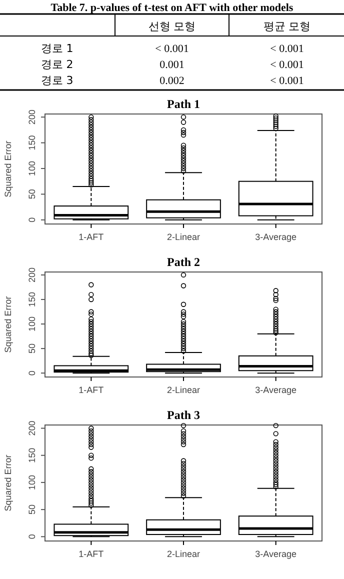  Describe the element at coordinates (57, 64) in the screenshot. I see `text: 경로 2` at that location.